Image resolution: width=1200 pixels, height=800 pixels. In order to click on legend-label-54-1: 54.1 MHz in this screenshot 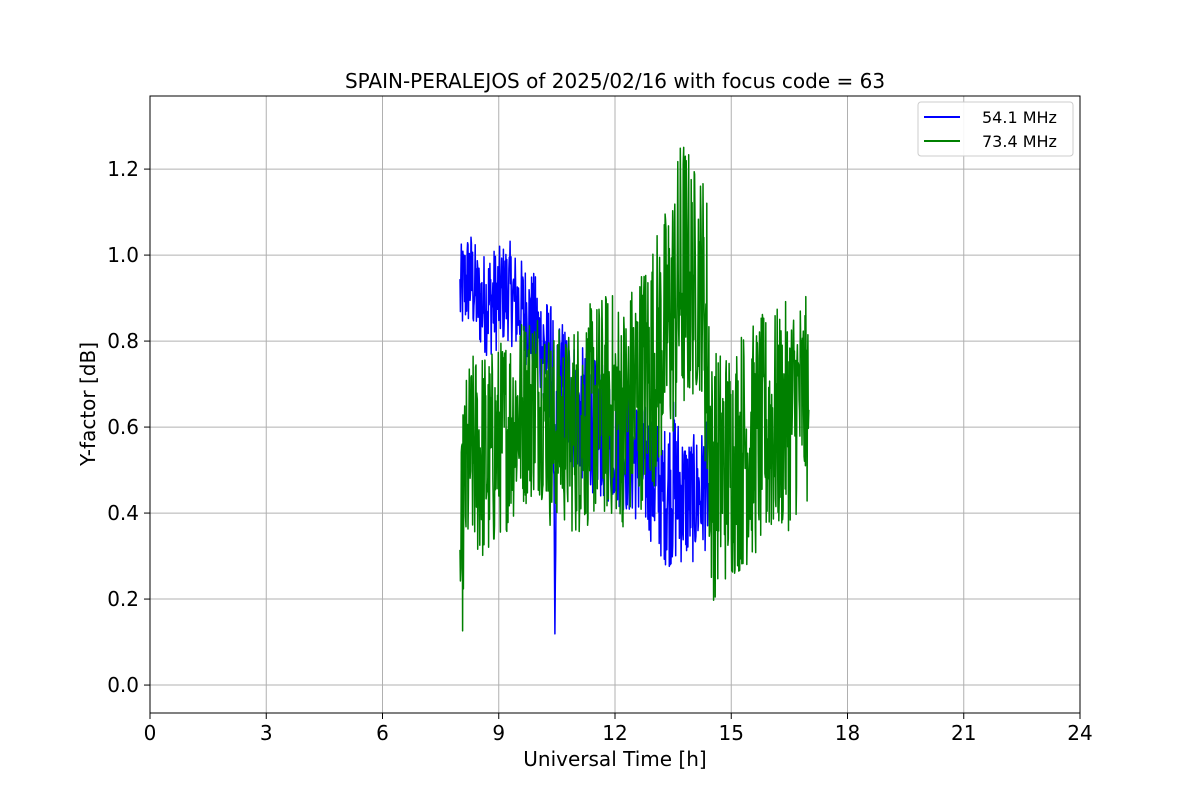, I will do `click(1019, 117)`.